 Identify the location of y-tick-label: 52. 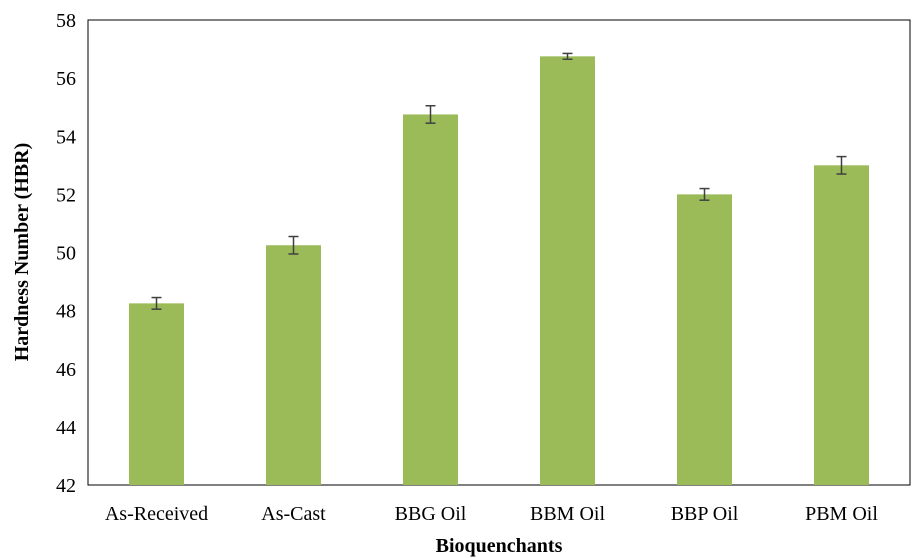
(66, 195).